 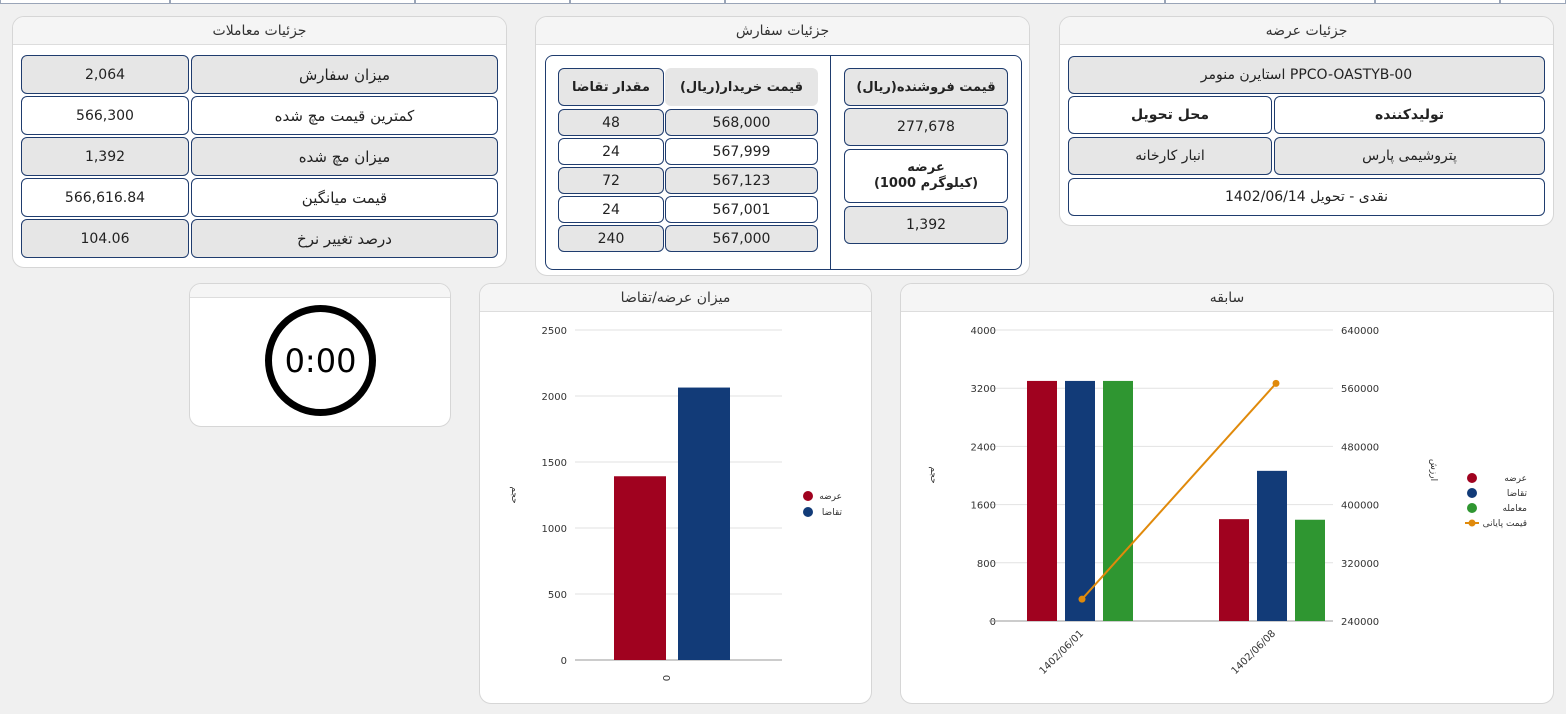 I want to click on order-row-price: 568,000, so click(x=741, y=122).